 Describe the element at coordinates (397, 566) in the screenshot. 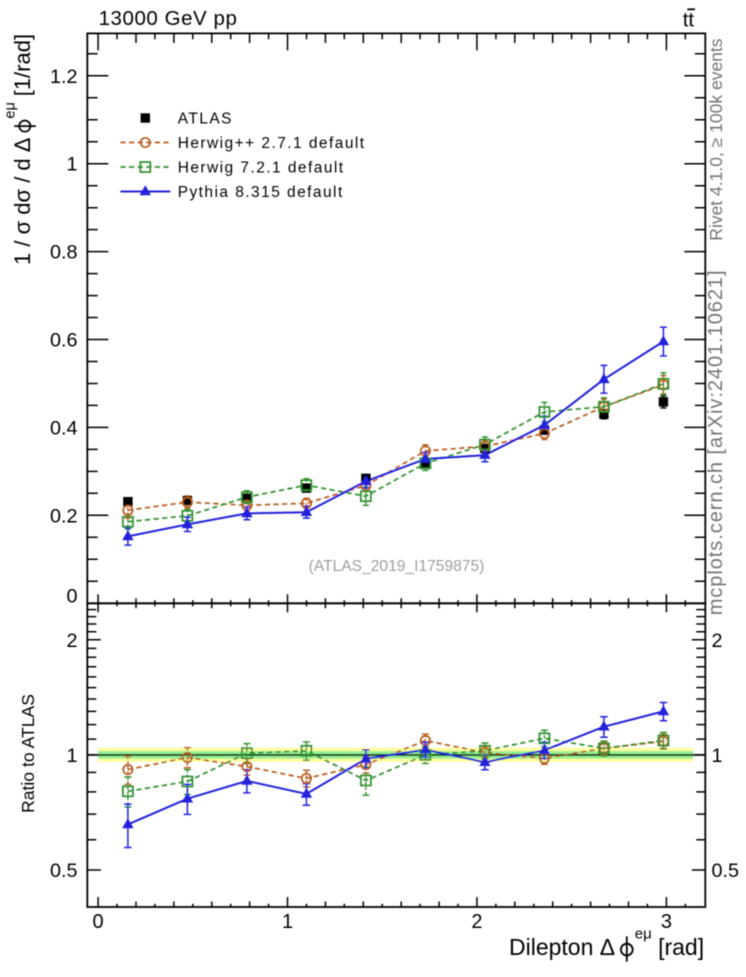

I see `svg-text: (ATLAS_2019_I1759875)` at that location.